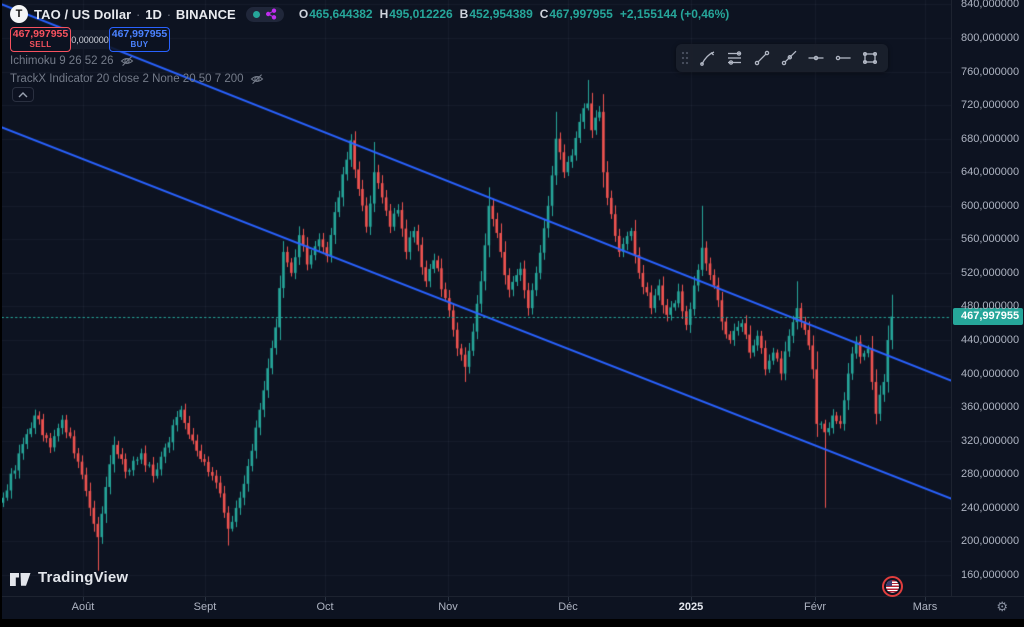 Image resolution: width=1024 pixels, height=627 pixels. What do you see at coordinates (990, 272) in the screenshot?
I see `price-tick: 520,000000` at bounding box center [990, 272].